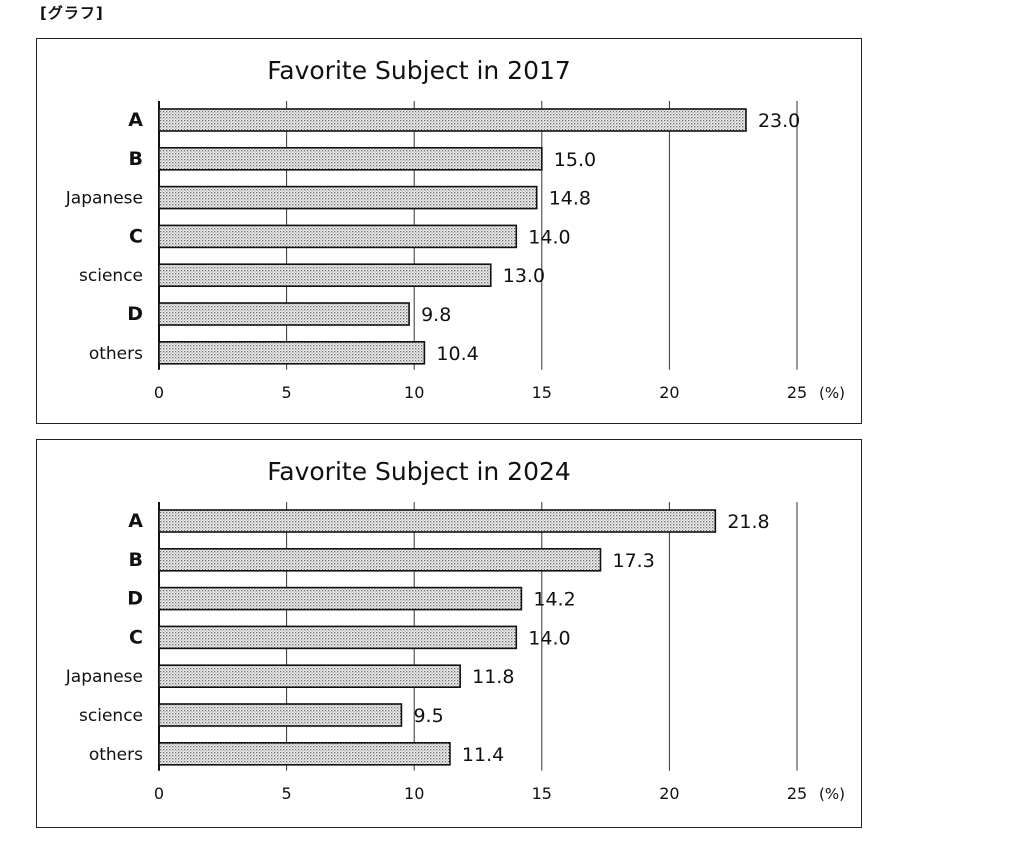 The height and width of the screenshot is (844, 1024). I want to click on chart-2024-value-label-b: 17.3, so click(633, 561).